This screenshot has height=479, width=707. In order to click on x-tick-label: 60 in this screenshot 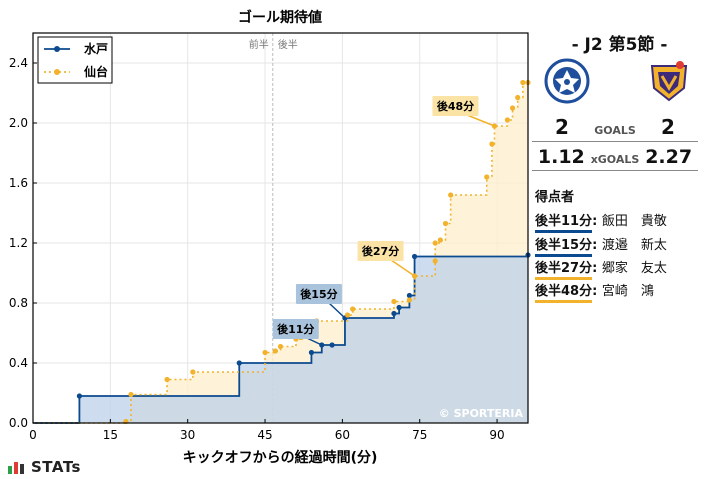, I will do `click(342, 435)`.